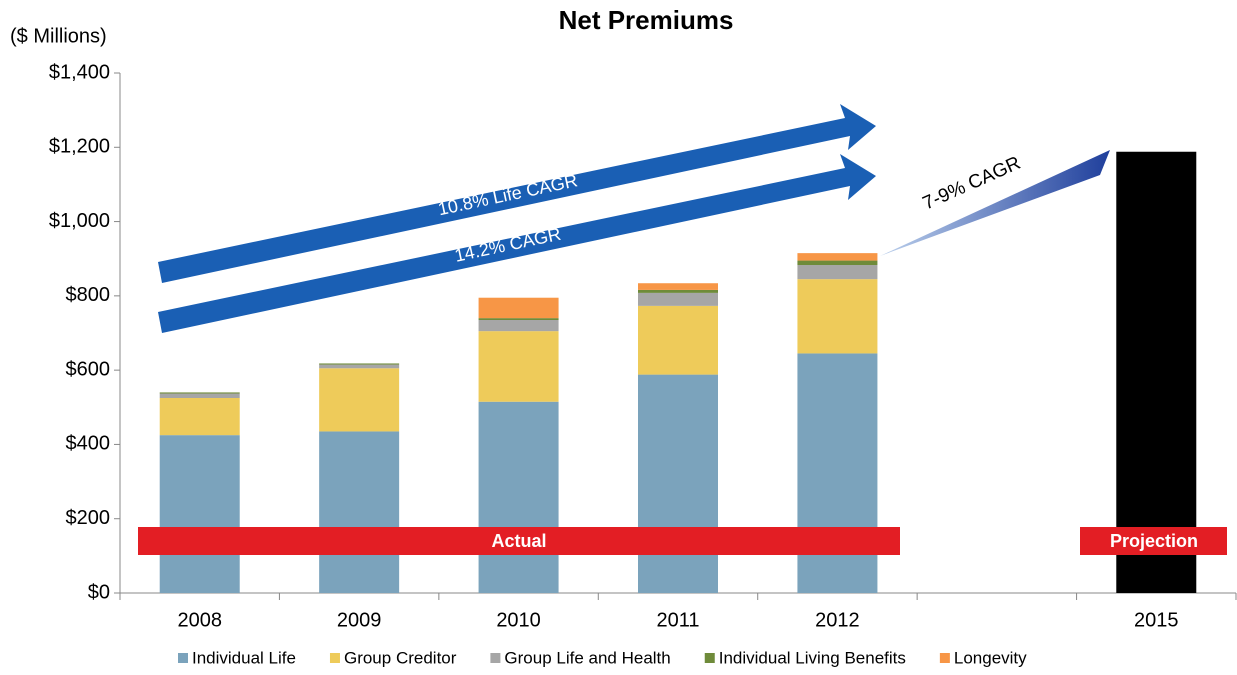 This screenshot has height=675, width=1237. Describe the element at coordinates (995, 203) in the screenshot. I see `wedge` at that location.